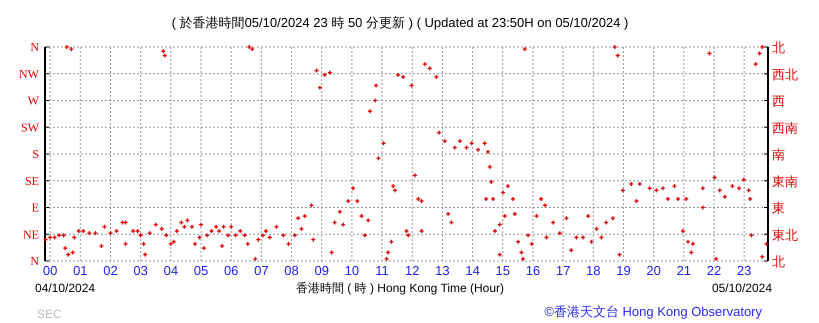  I want to click on x-tick-label: 19, so click(623, 270).